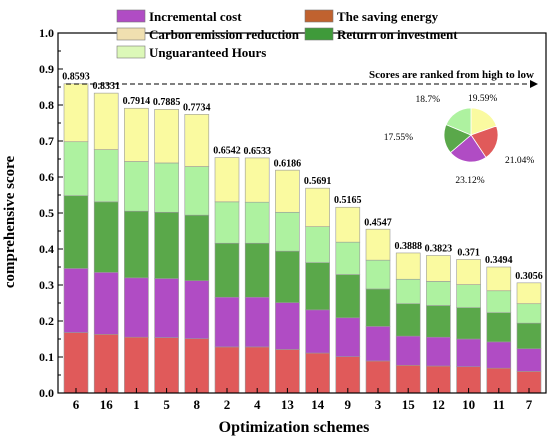 This screenshot has width=550, height=445. Describe the element at coordinates (529, 404) in the screenshot. I see `x-tick-label: 7` at that location.